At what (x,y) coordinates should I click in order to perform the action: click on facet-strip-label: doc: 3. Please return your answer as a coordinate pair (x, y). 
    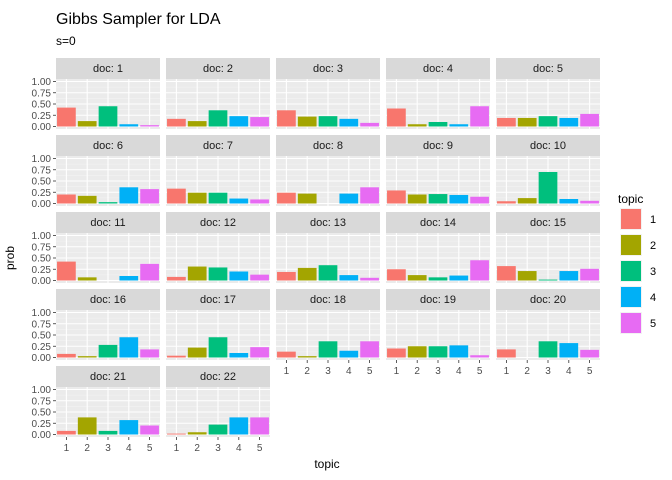
    Looking at the image, I should click on (328, 69).